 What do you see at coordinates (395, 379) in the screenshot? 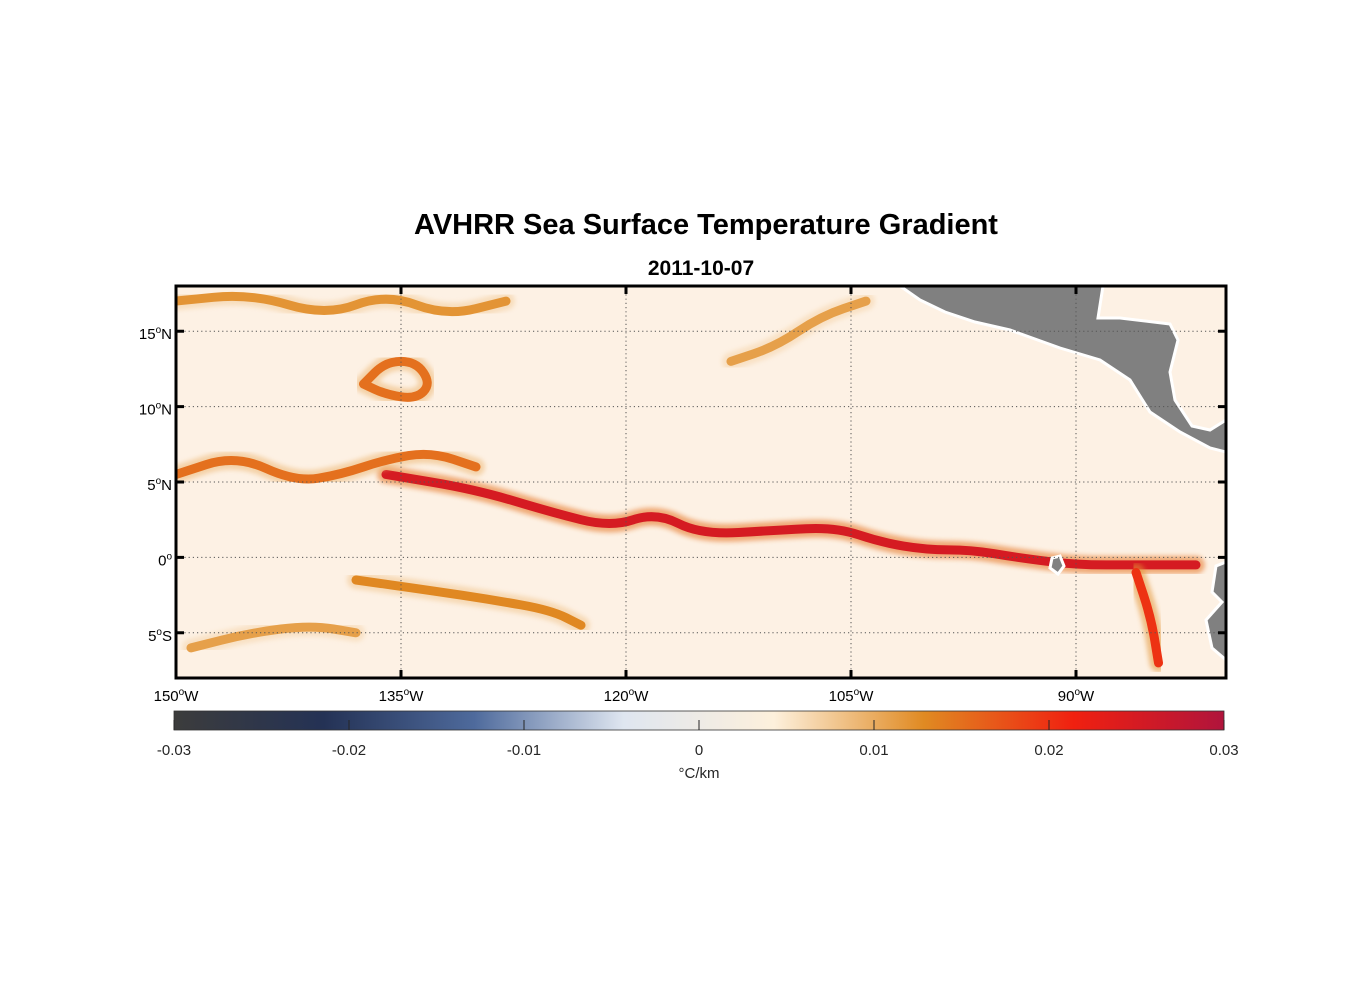
I see `front-eddy-12n-135w` at bounding box center [395, 379].